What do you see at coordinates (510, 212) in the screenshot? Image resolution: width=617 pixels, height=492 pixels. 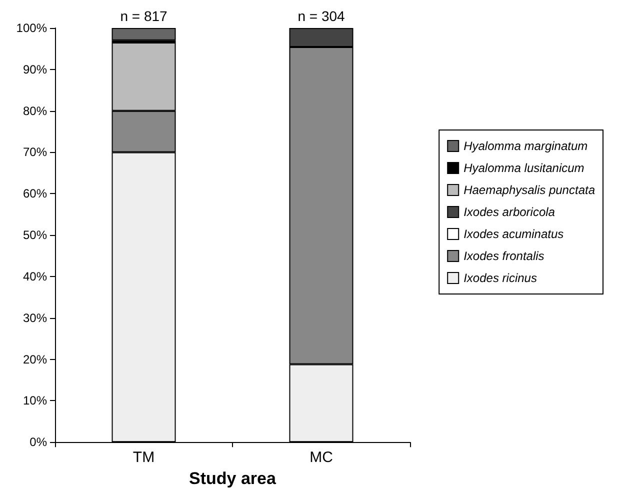 I see `legend-label: Ixodes arboricola` at bounding box center [510, 212].